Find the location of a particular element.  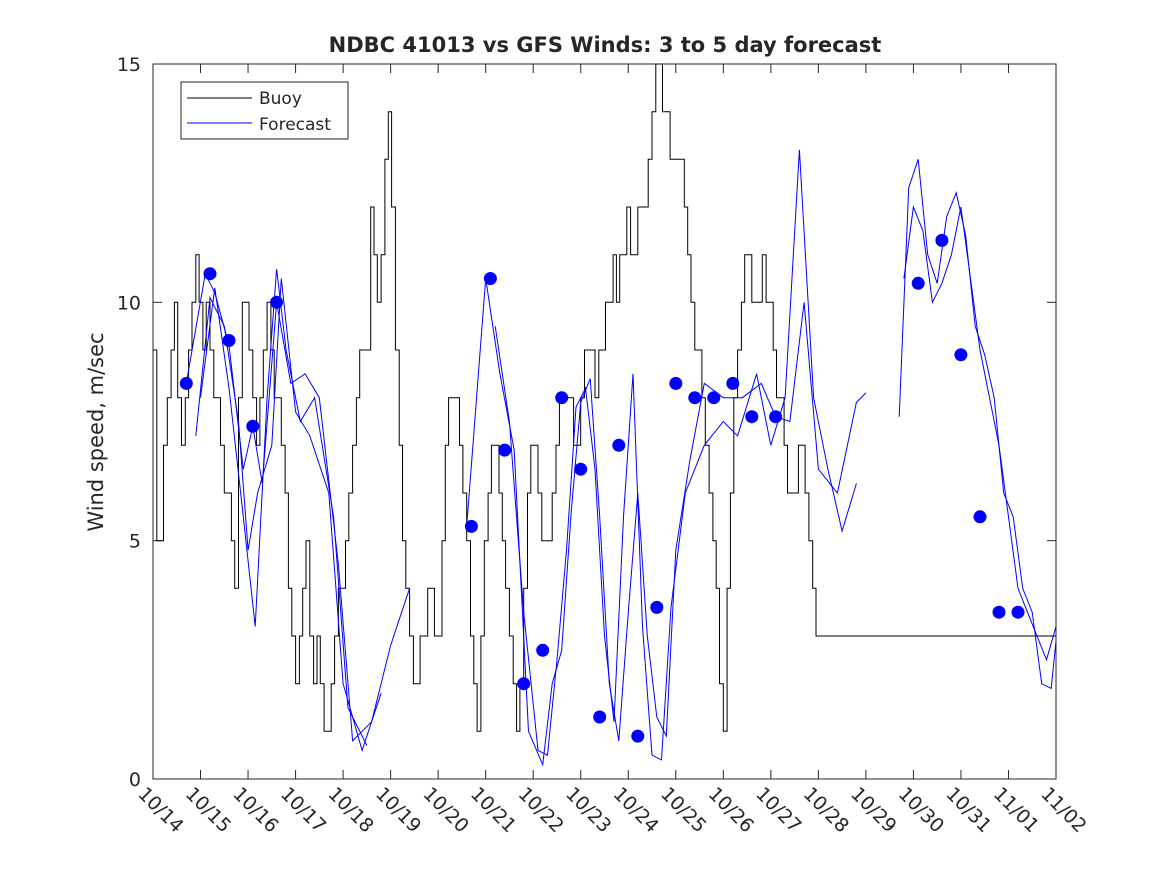

y-tick-label: 5 is located at coordinates (135, 542).